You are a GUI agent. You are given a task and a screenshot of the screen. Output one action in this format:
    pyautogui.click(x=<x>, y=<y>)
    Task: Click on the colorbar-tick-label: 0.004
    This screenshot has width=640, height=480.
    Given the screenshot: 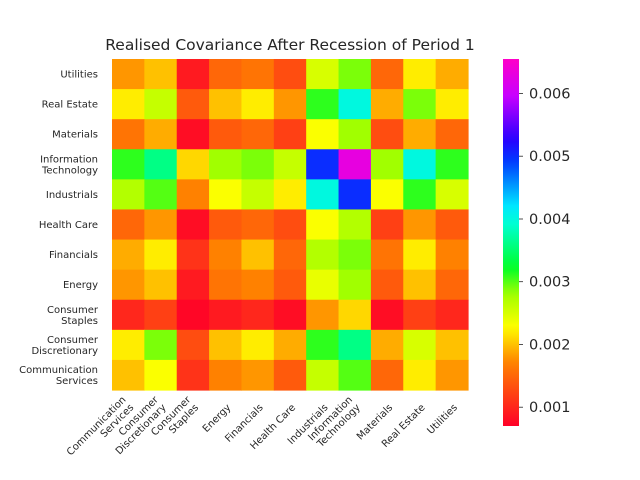 What is the action you would take?
    pyautogui.click(x=550, y=220)
    